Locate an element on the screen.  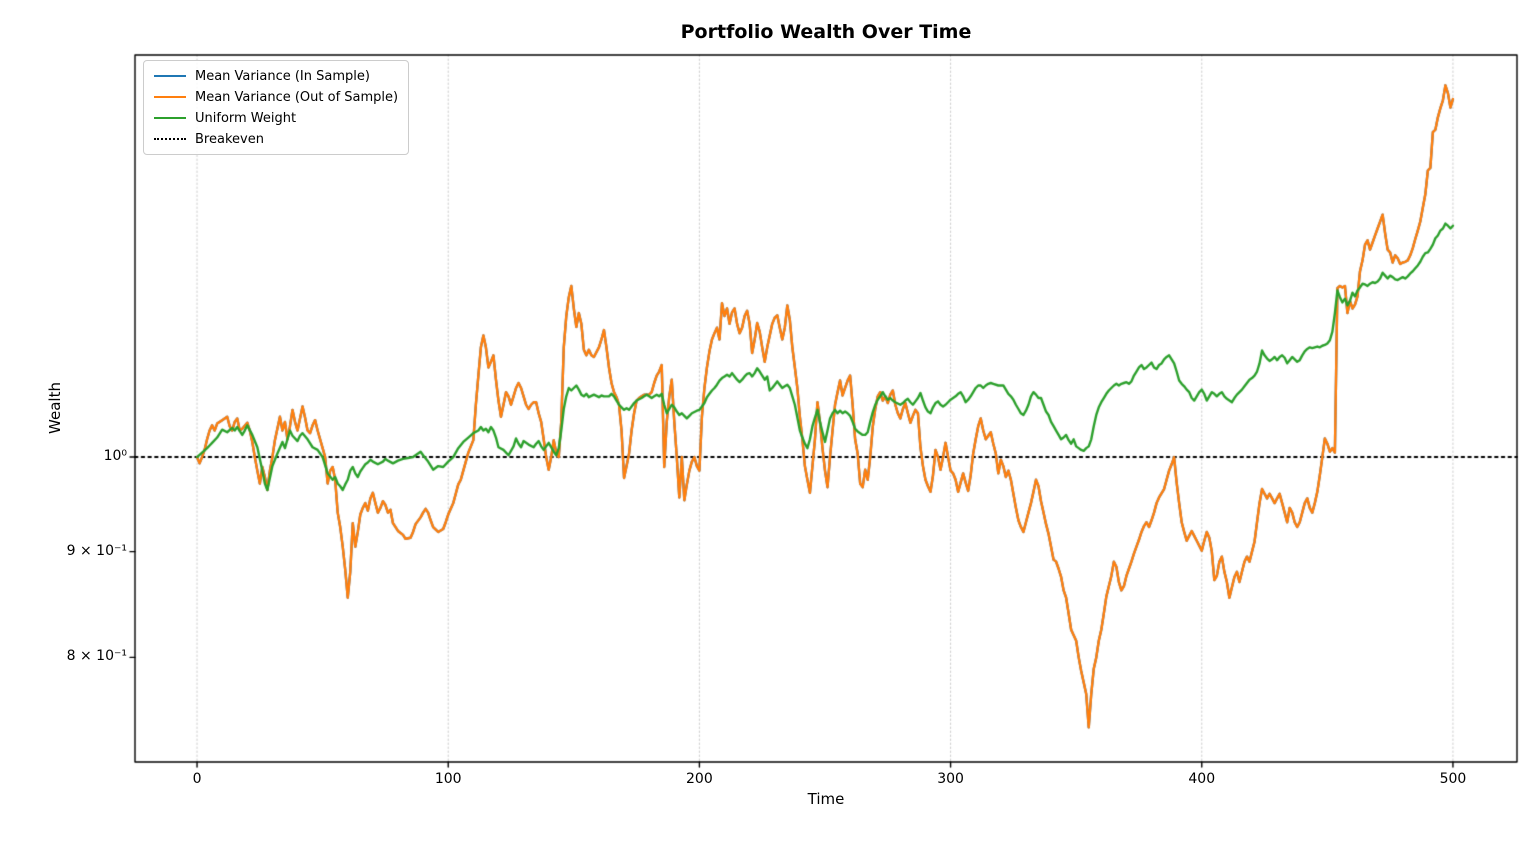
legend-item-label: Mean Variance (In Sample) is located at coordinates (282, 76).